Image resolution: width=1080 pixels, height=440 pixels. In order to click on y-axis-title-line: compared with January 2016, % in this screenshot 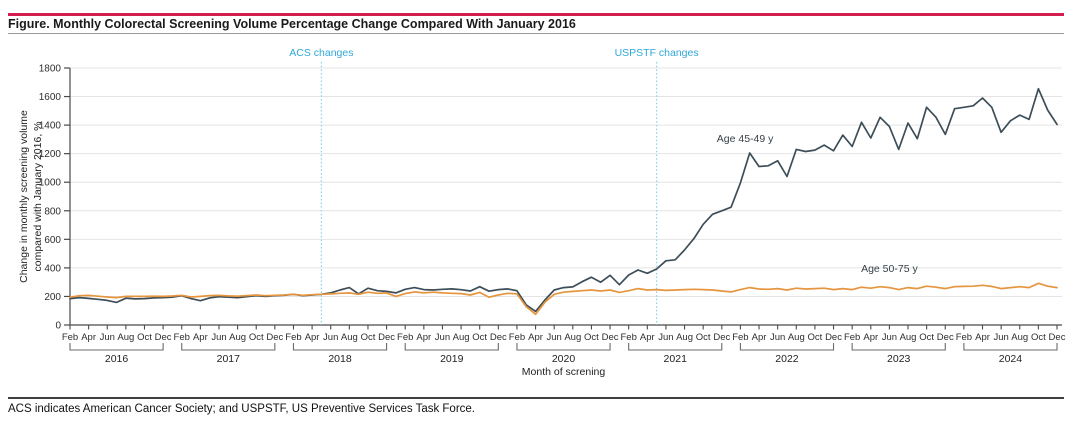, I will do `click(38, 197)`.